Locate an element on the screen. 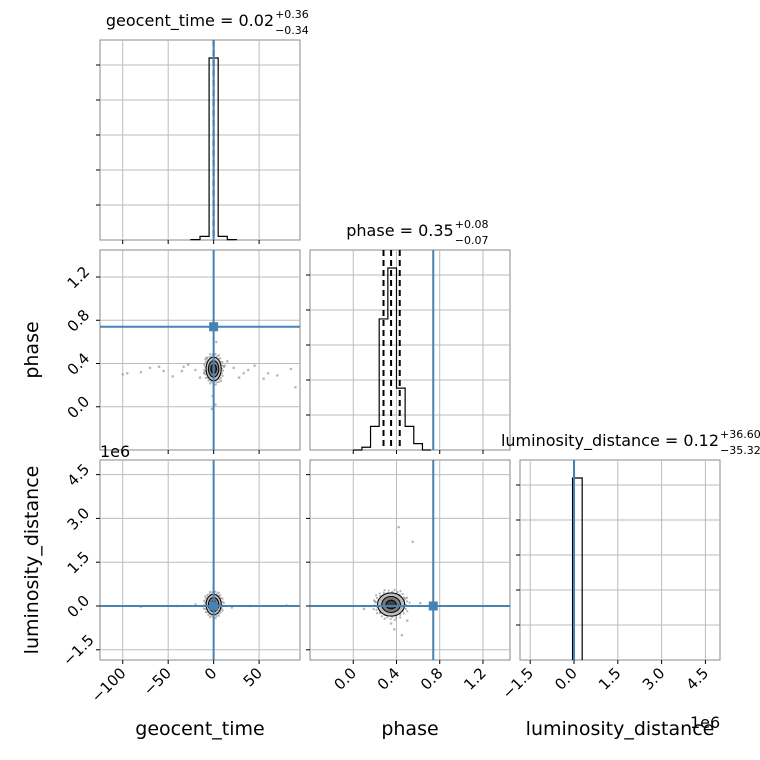 Image resolution: width=760 pixels, height=760 pixels. x-tick-label-geocent_time: 0 is located at coordinates (210, 673).